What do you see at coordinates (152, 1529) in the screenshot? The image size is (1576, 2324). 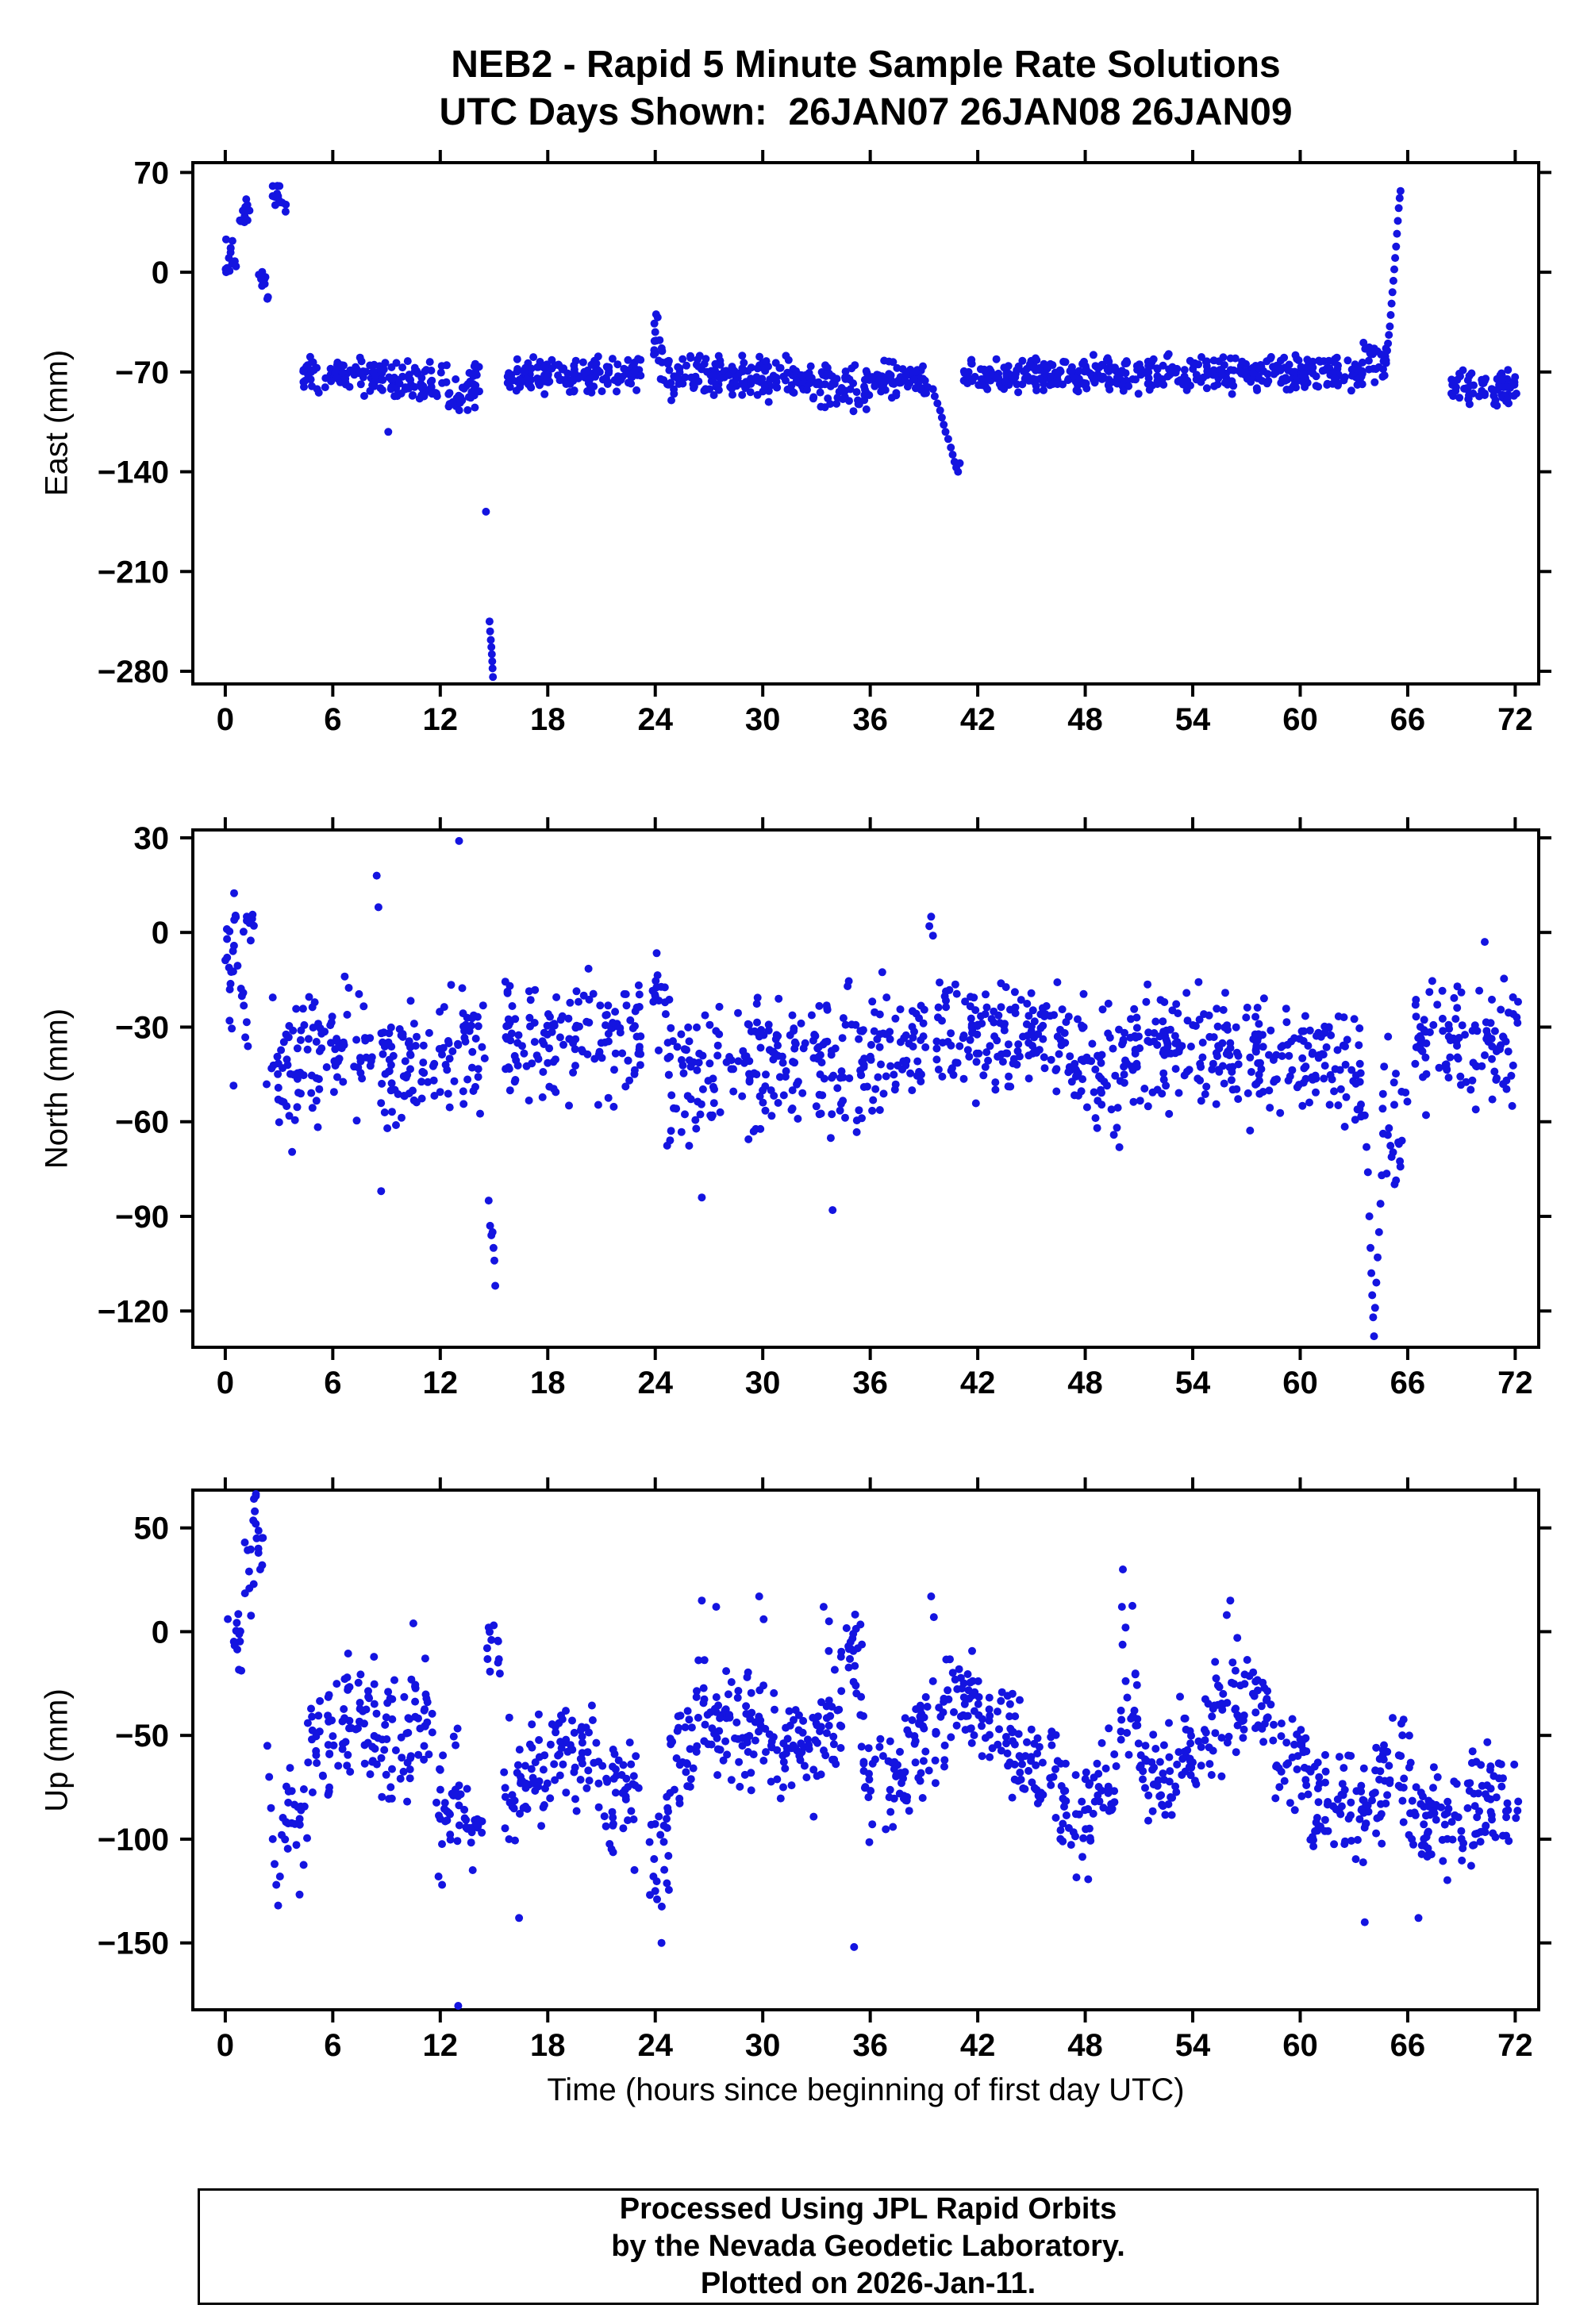 I see `svg-text: 50` at bounding box center [152, 1529].